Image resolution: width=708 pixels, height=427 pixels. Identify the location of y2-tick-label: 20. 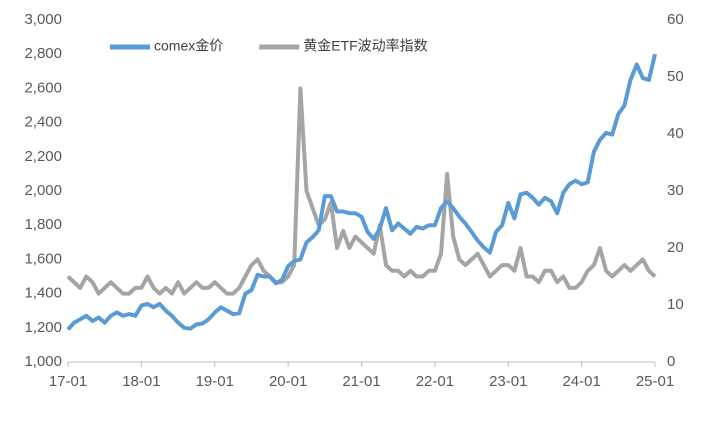
(675, 247).